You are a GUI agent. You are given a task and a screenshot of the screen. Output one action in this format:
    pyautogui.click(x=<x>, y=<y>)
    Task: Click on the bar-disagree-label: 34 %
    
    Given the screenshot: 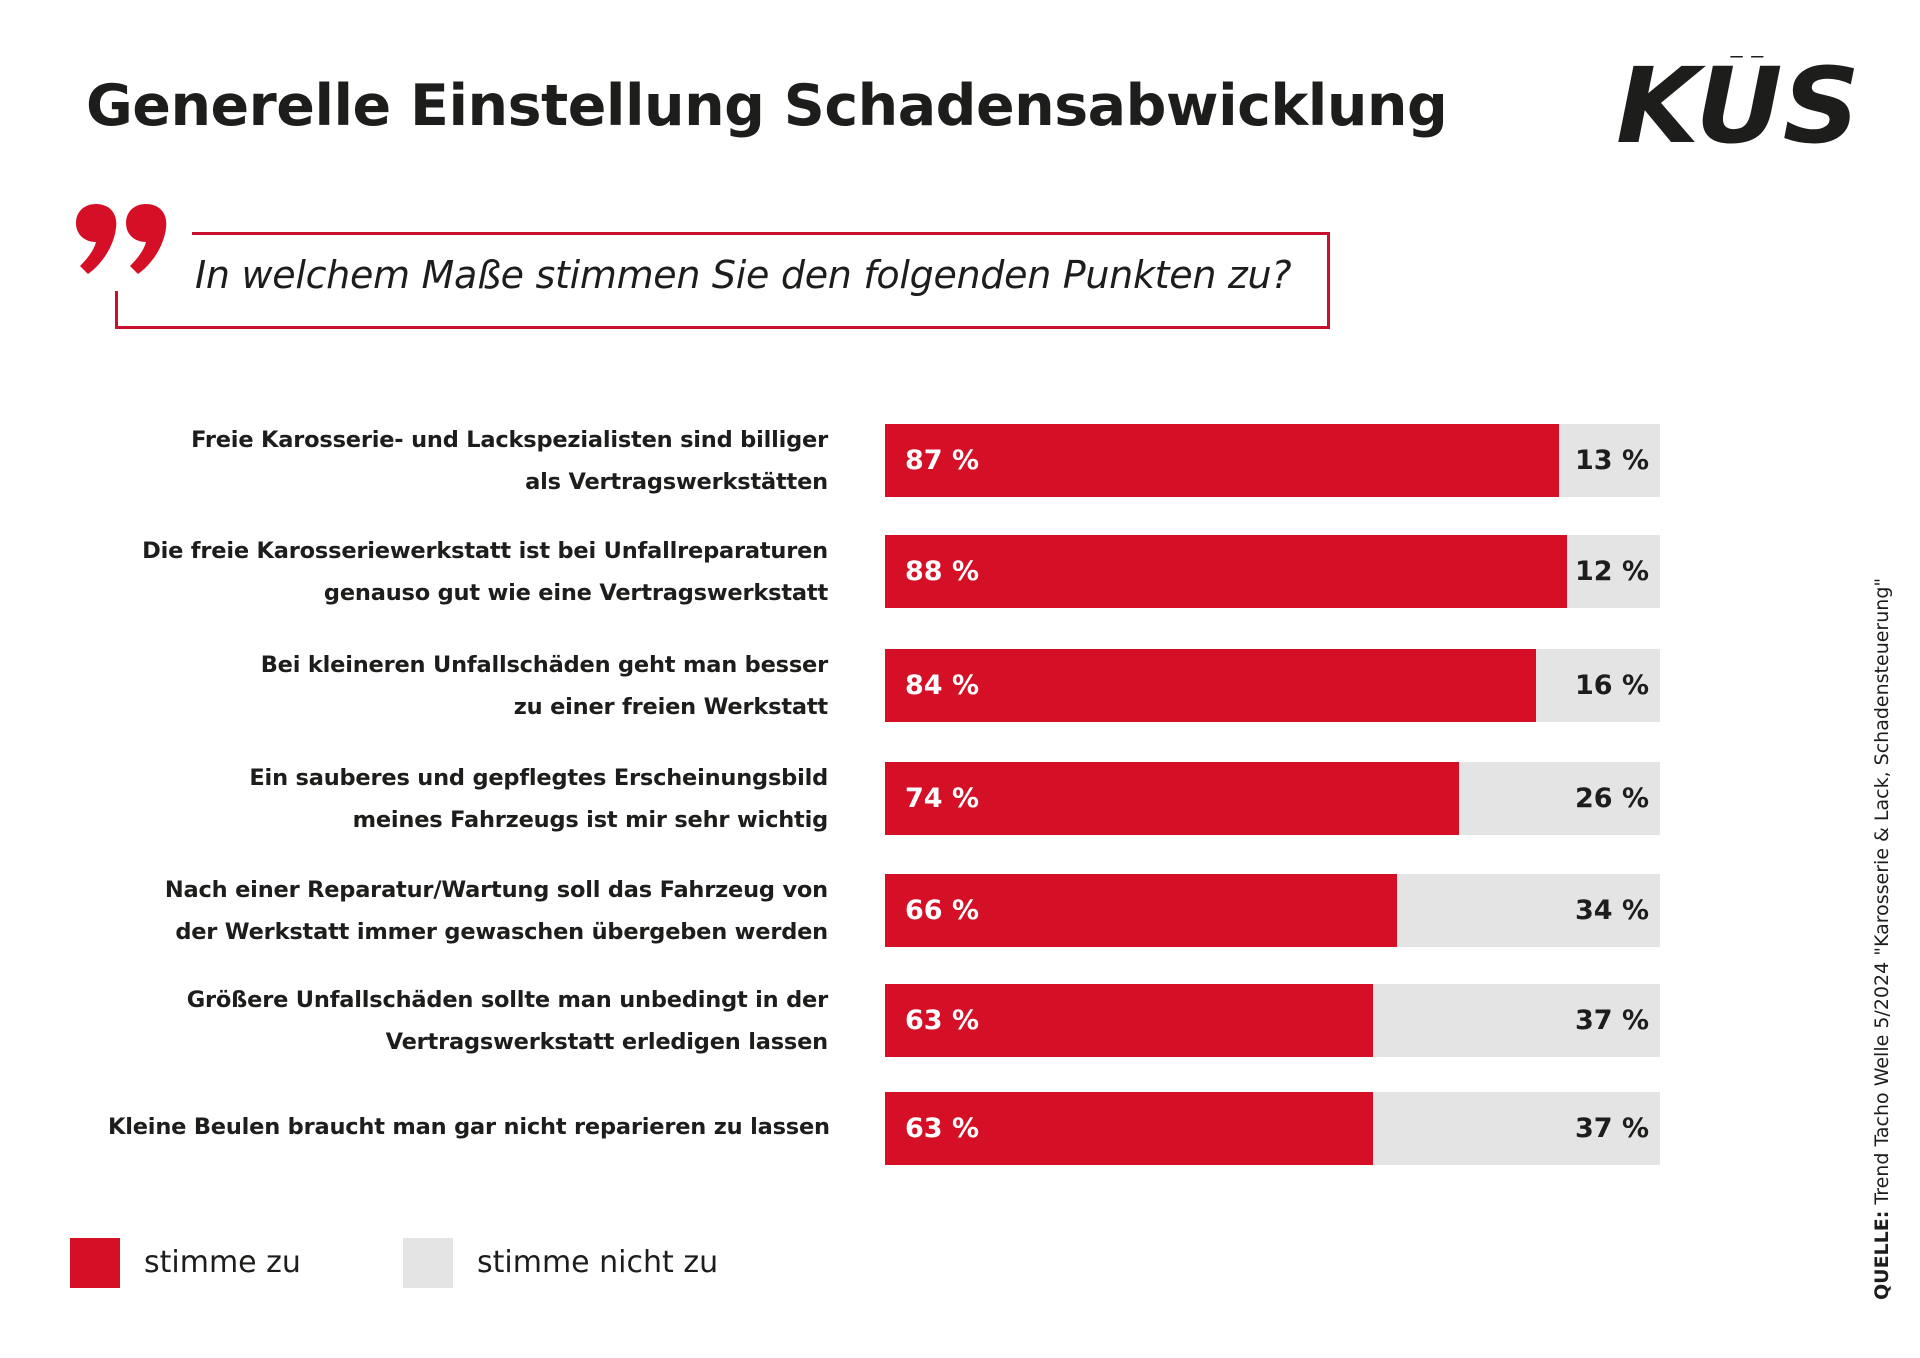 What is the action you would take?
    pyautogui.click(x=1611, y=910)
    